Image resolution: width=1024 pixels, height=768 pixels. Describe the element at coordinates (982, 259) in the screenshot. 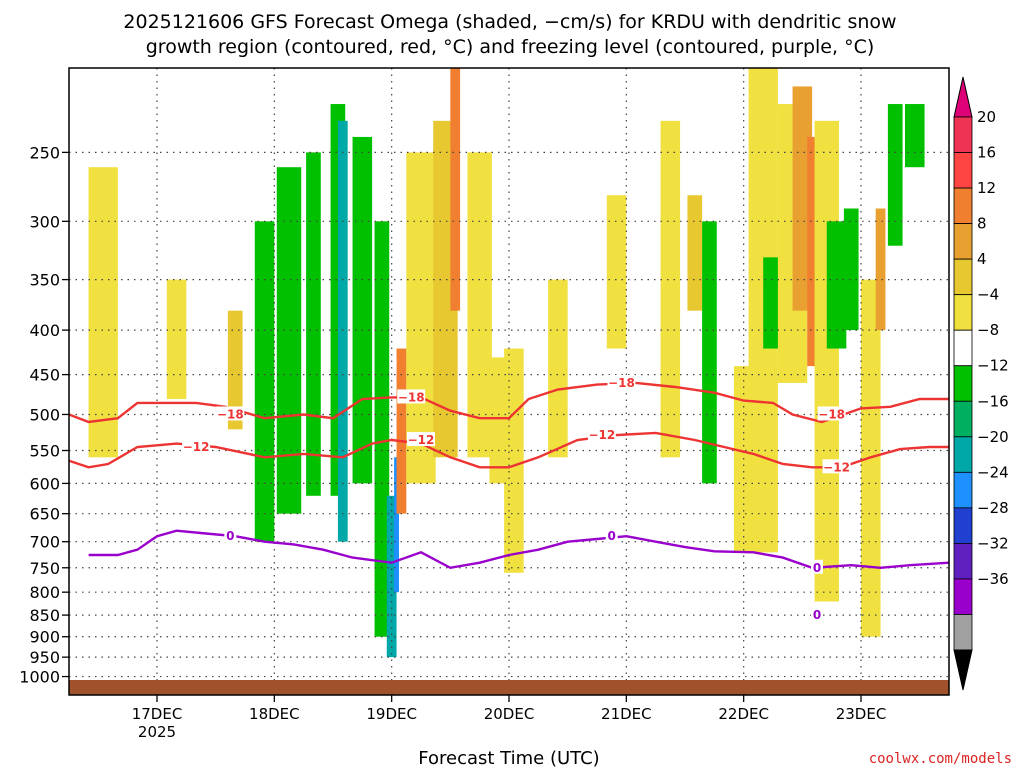

I see `colorbar-label: 4` at that location.